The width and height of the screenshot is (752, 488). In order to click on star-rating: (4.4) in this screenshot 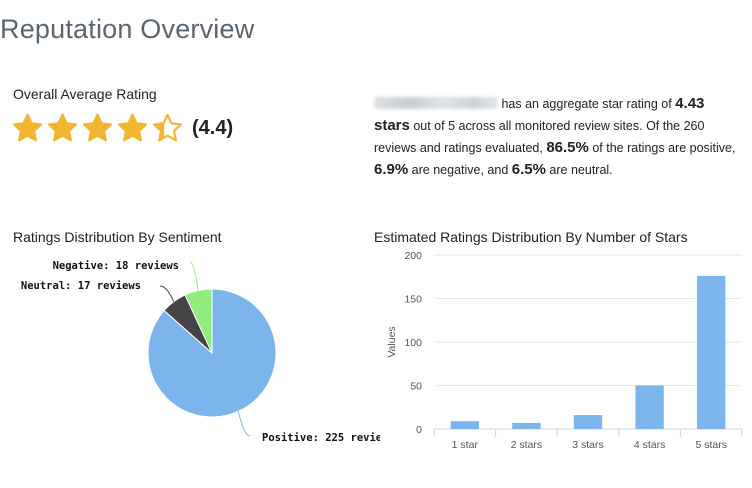, I will do `click(122, 128)`.